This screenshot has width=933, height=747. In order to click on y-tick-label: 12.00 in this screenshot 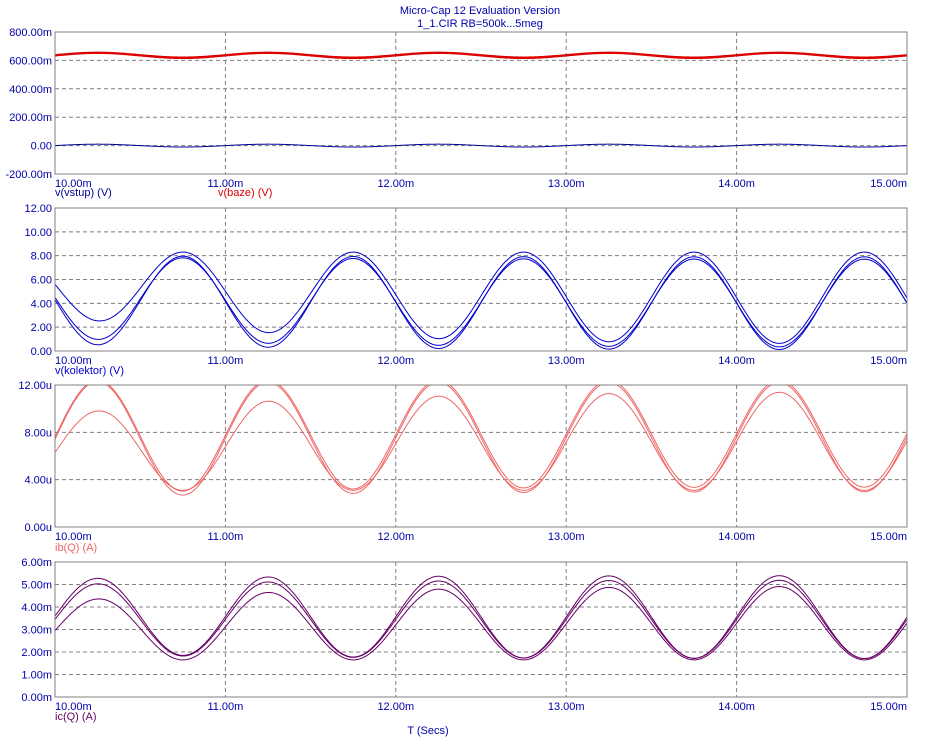, I will do `click(38, 209)`.